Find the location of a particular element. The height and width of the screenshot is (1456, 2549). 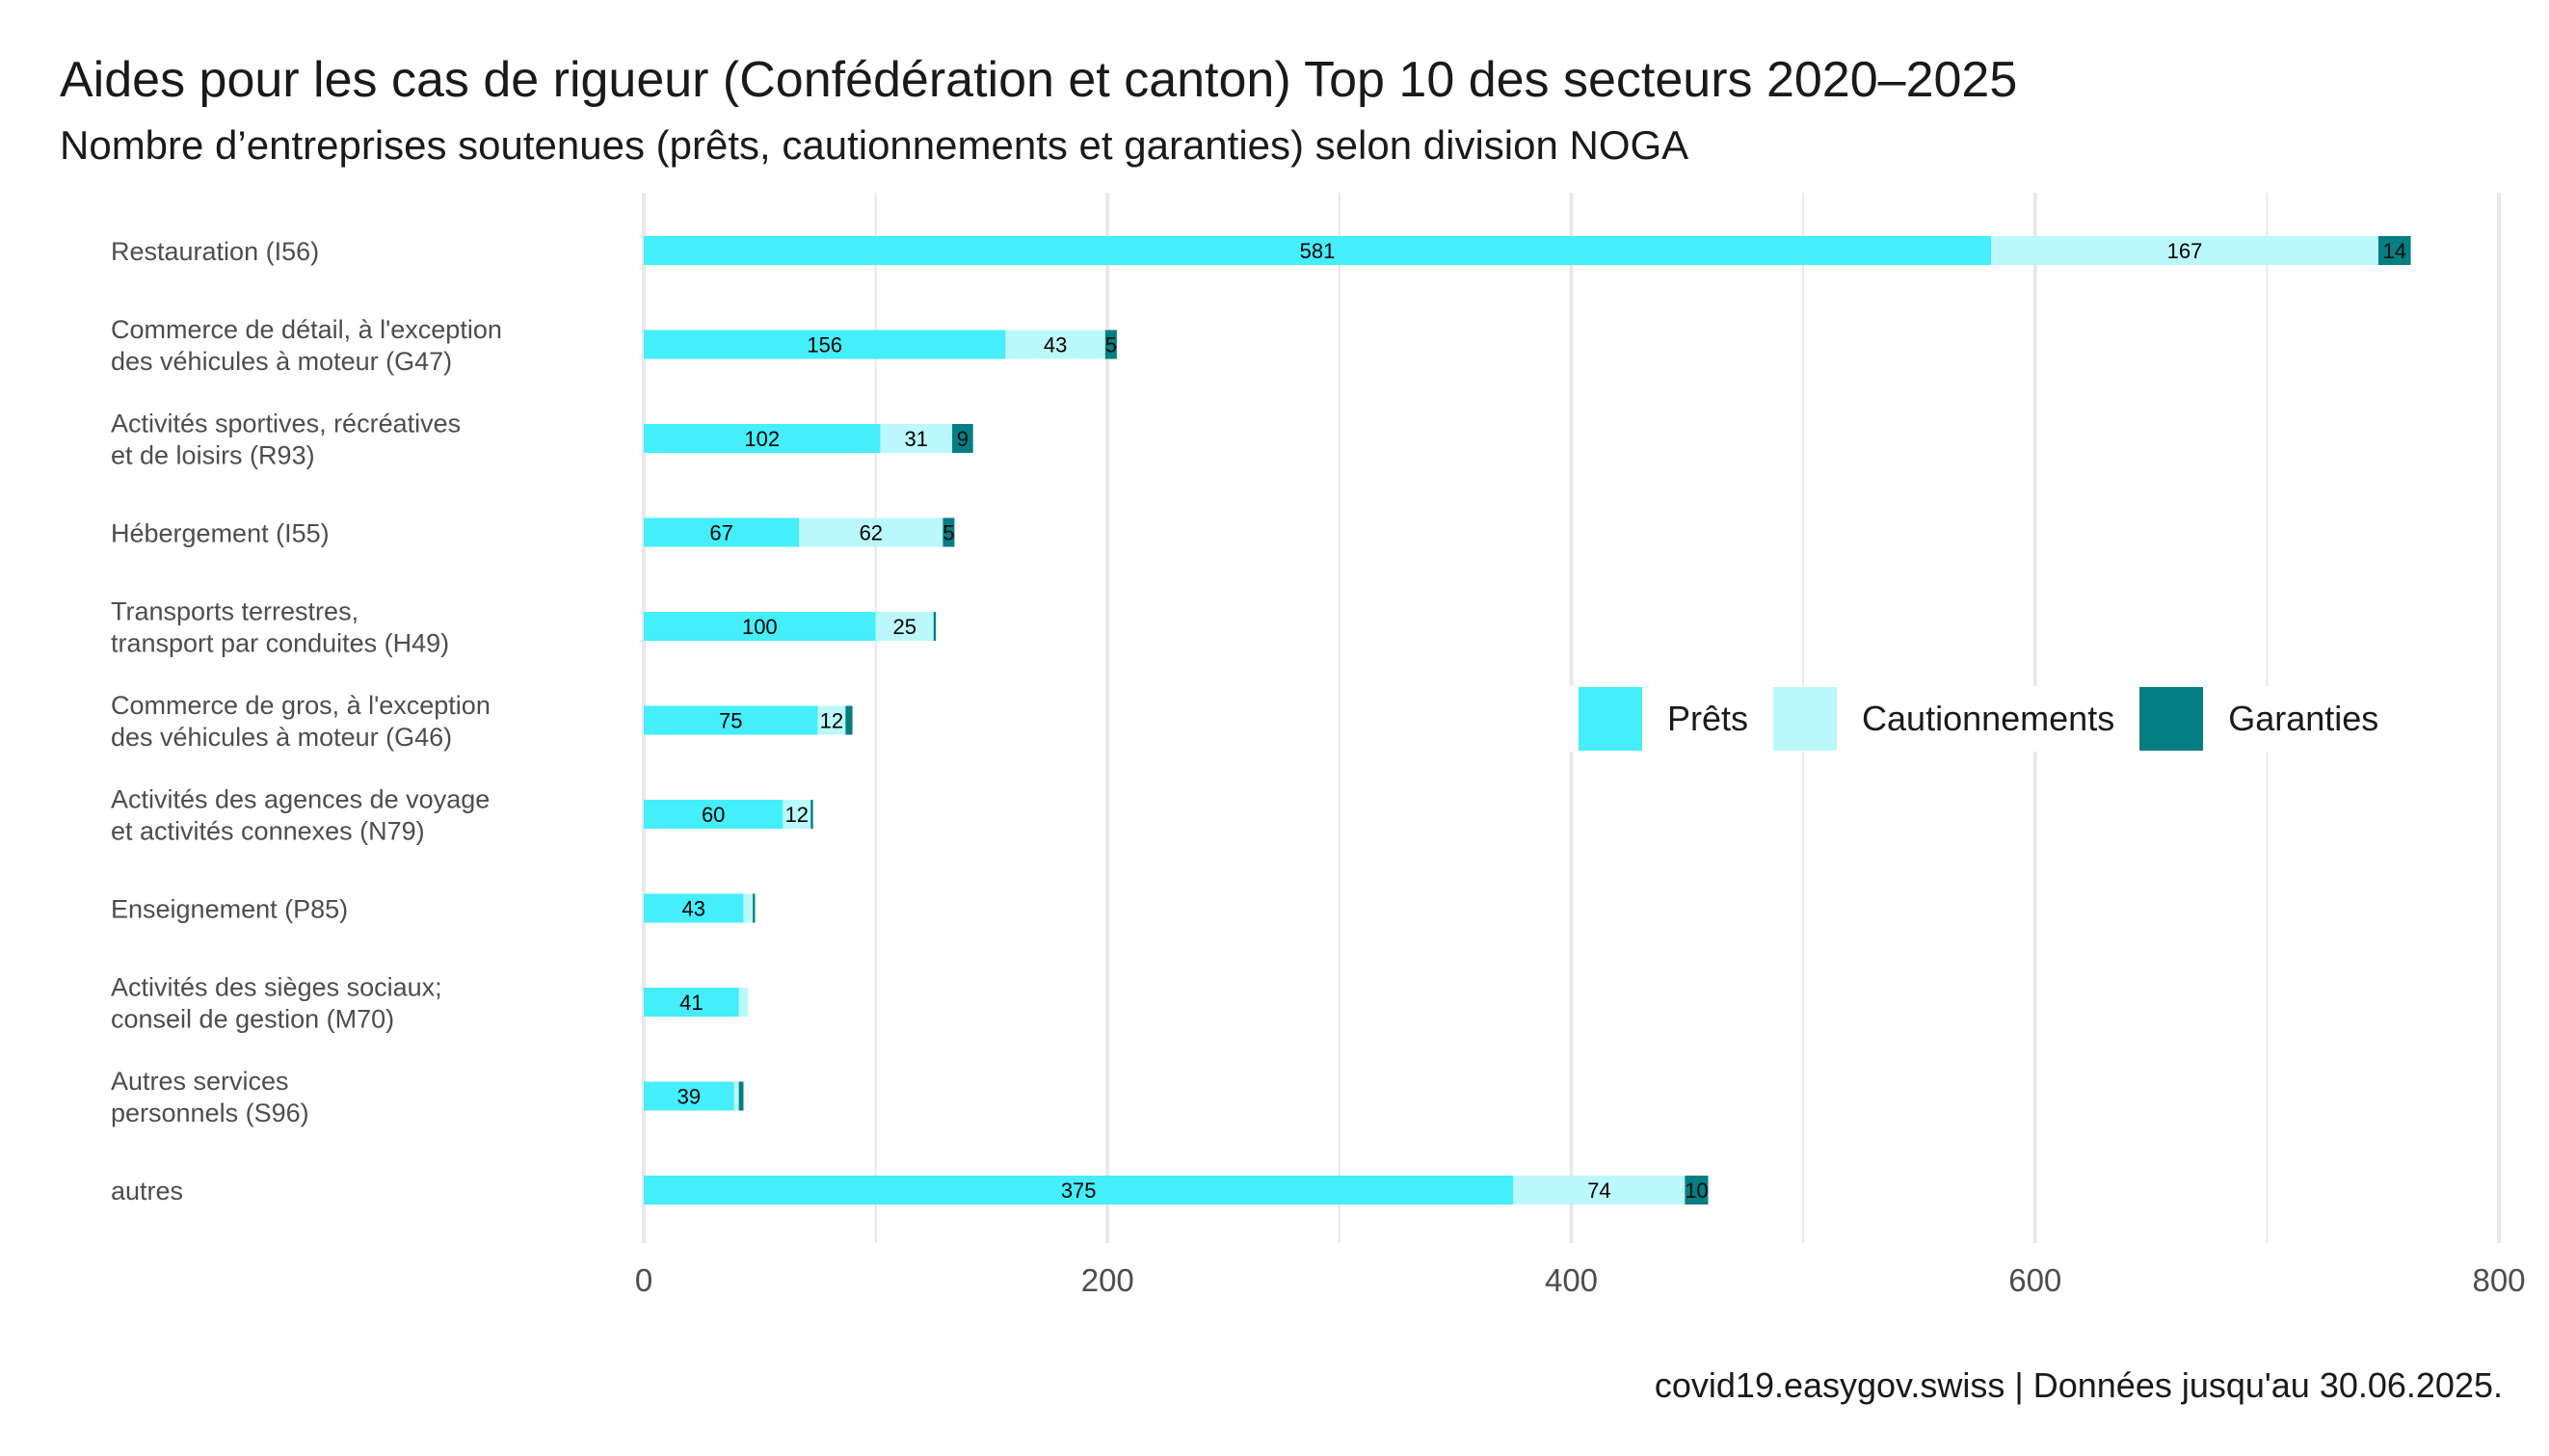

bar-value-label: 375 is located at coordinates (1079, 1191).